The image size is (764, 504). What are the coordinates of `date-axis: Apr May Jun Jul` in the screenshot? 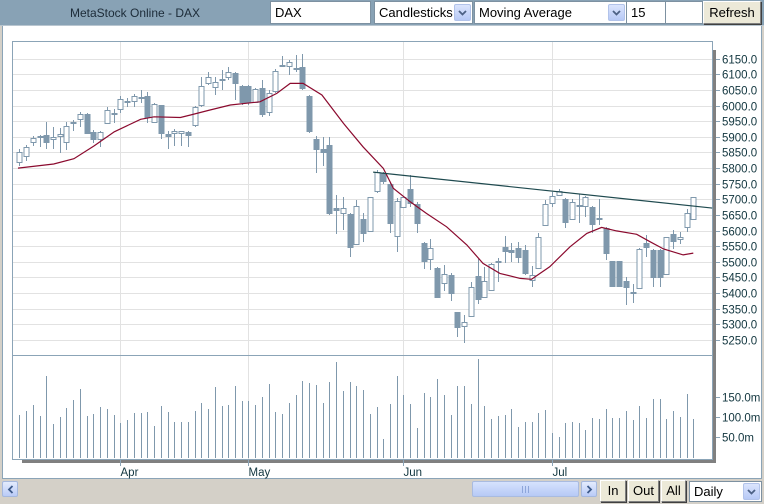 It's located at (343, 469).